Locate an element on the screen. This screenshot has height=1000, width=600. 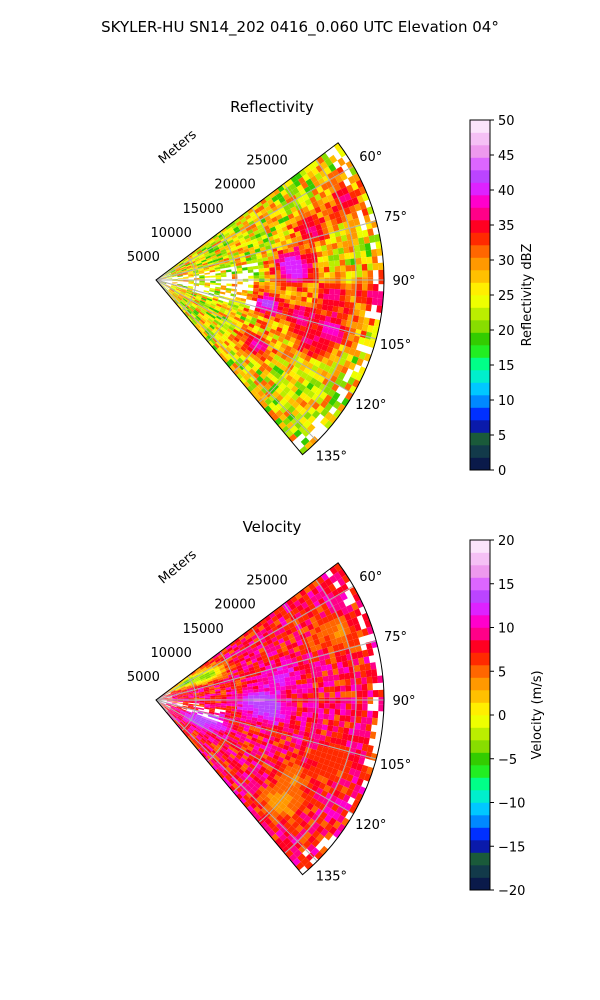
range-ring is located at coordinates (222, 286).